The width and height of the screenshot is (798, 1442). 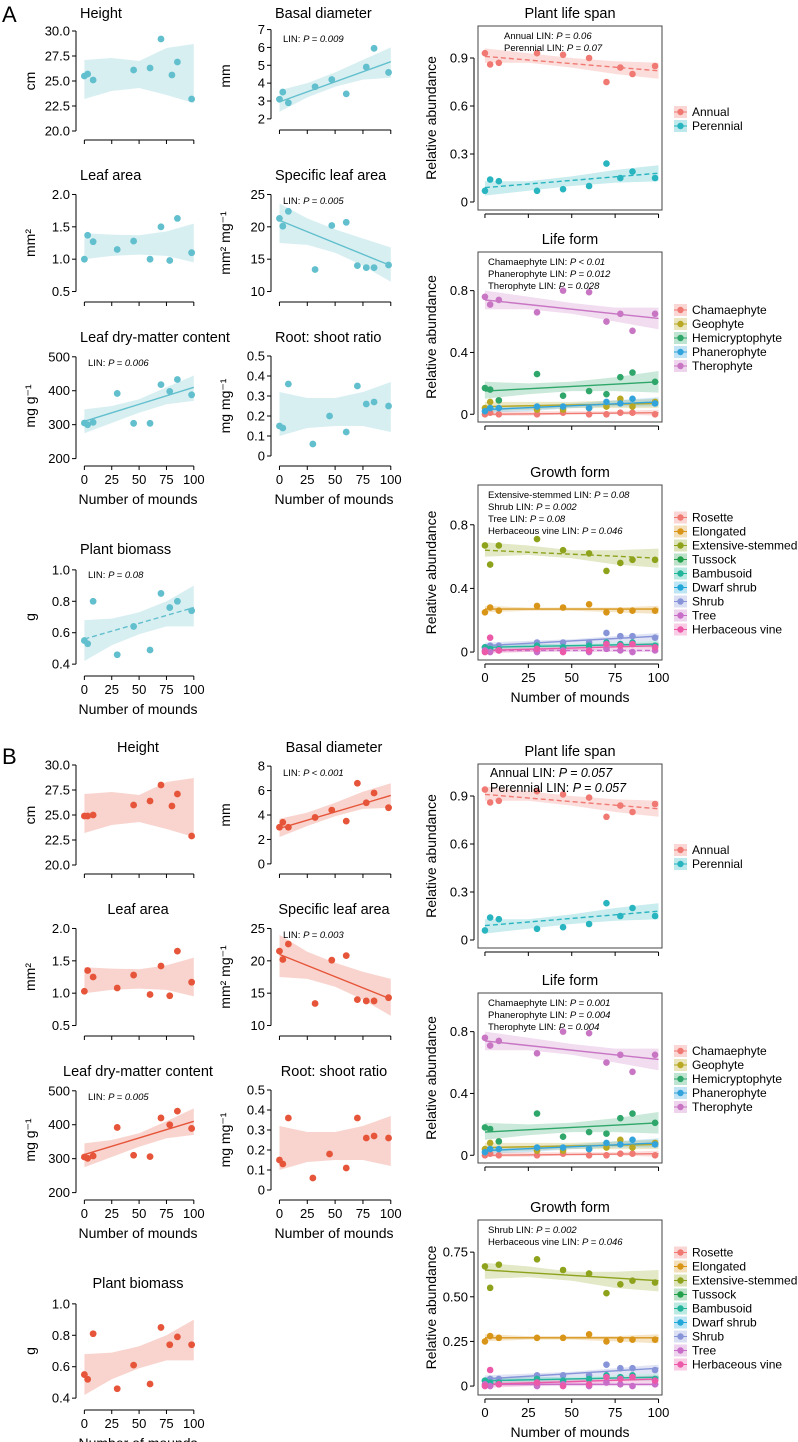 What do you see at coordinates (509, 519) in the screenshot?
I see `annotation-label: Tree LIN:` at bounding box center [509, 519].